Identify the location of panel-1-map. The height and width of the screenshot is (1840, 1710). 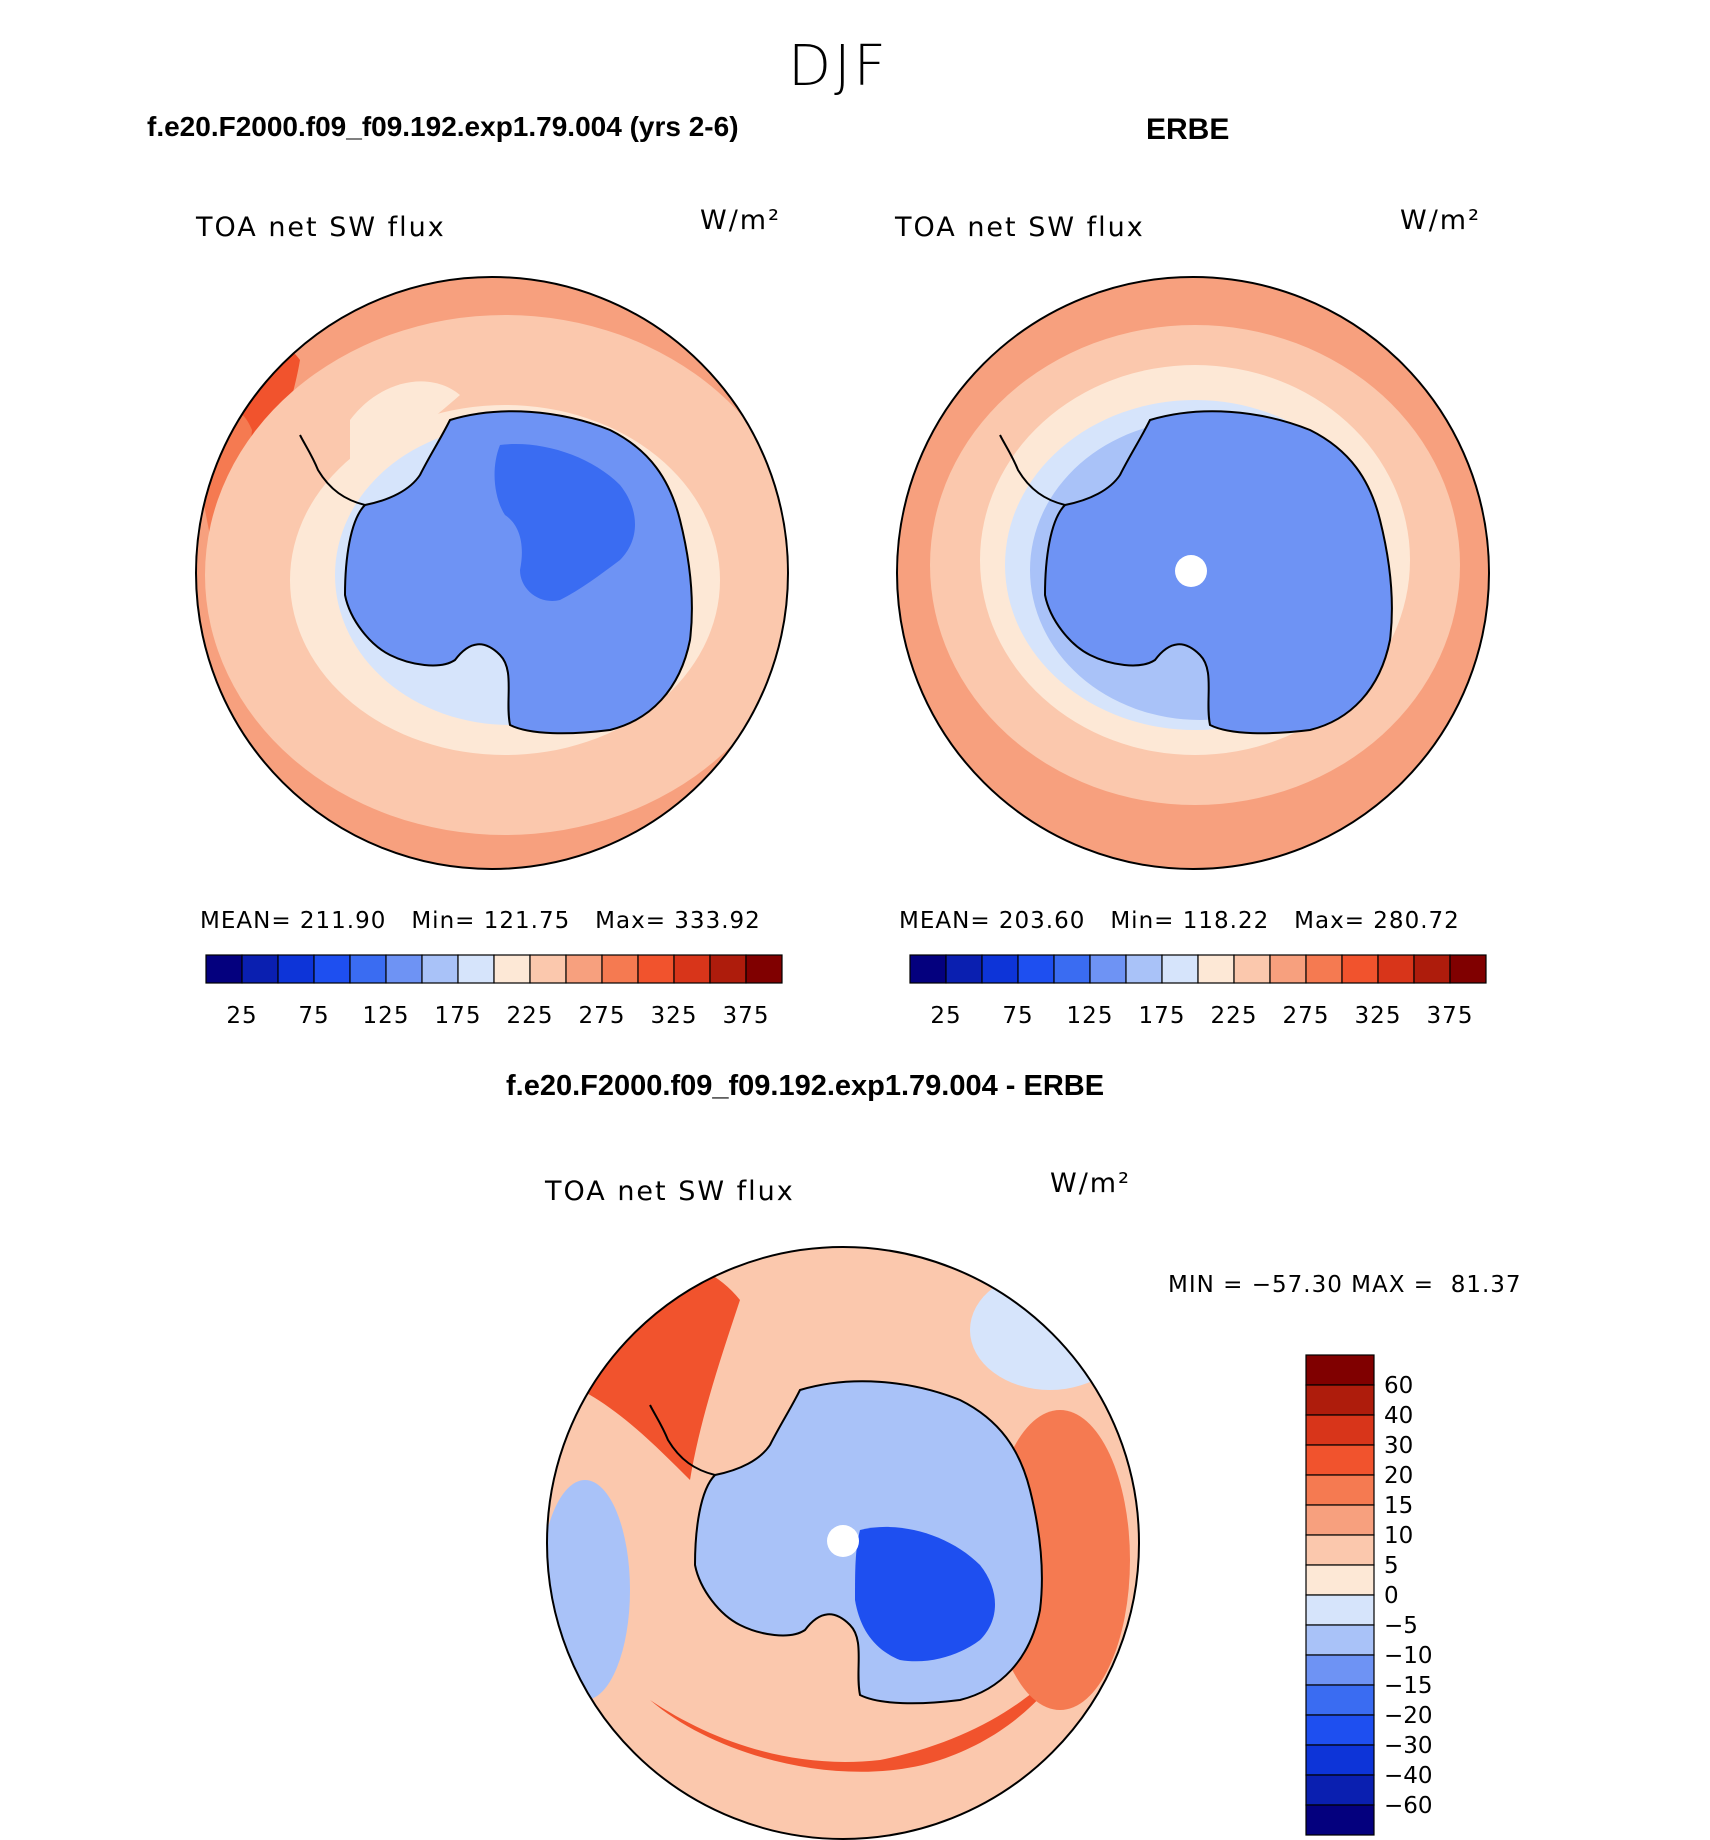
(492, 573).